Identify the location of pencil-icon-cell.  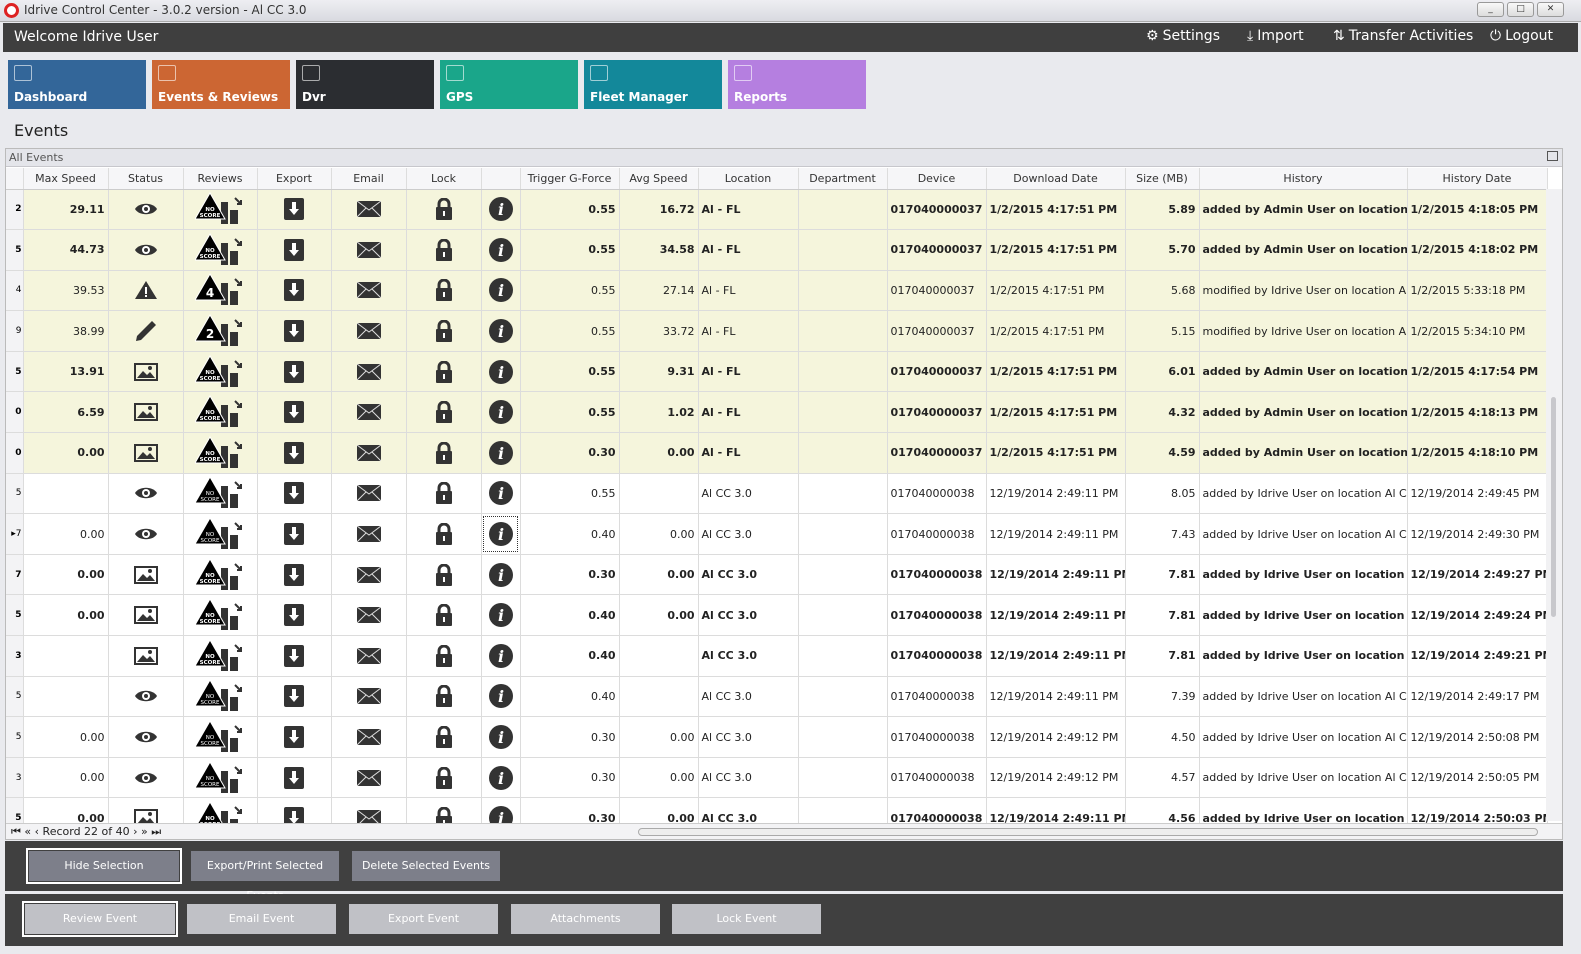
(146, 331).